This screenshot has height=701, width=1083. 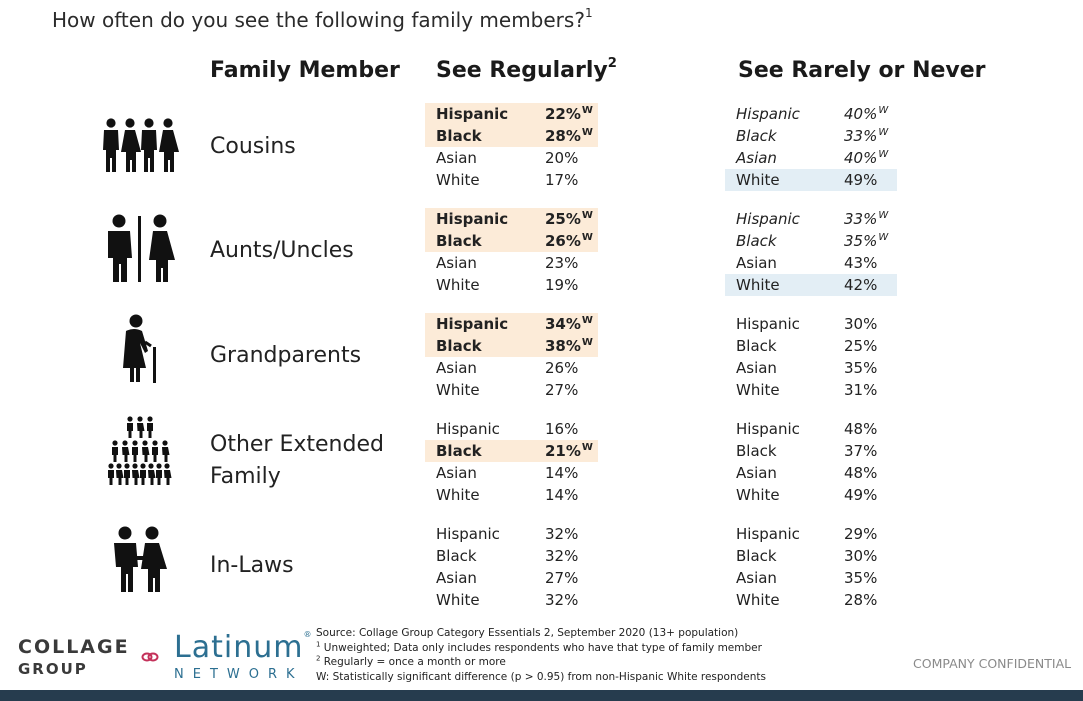 What do you see at coordinates (861, 158) in the screenshot?
I see `percent-value-text: 40%` at bounding box center [861, 158].